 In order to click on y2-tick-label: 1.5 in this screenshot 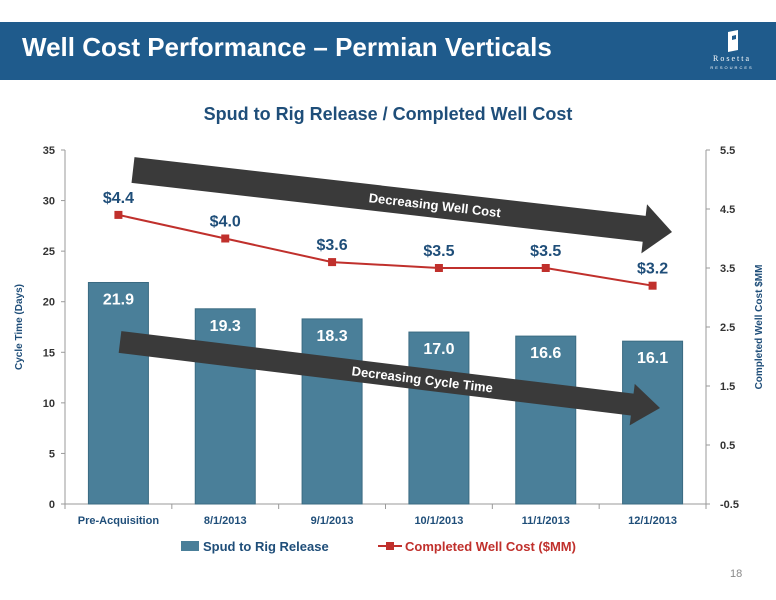, I will do `click(727, 387)`.